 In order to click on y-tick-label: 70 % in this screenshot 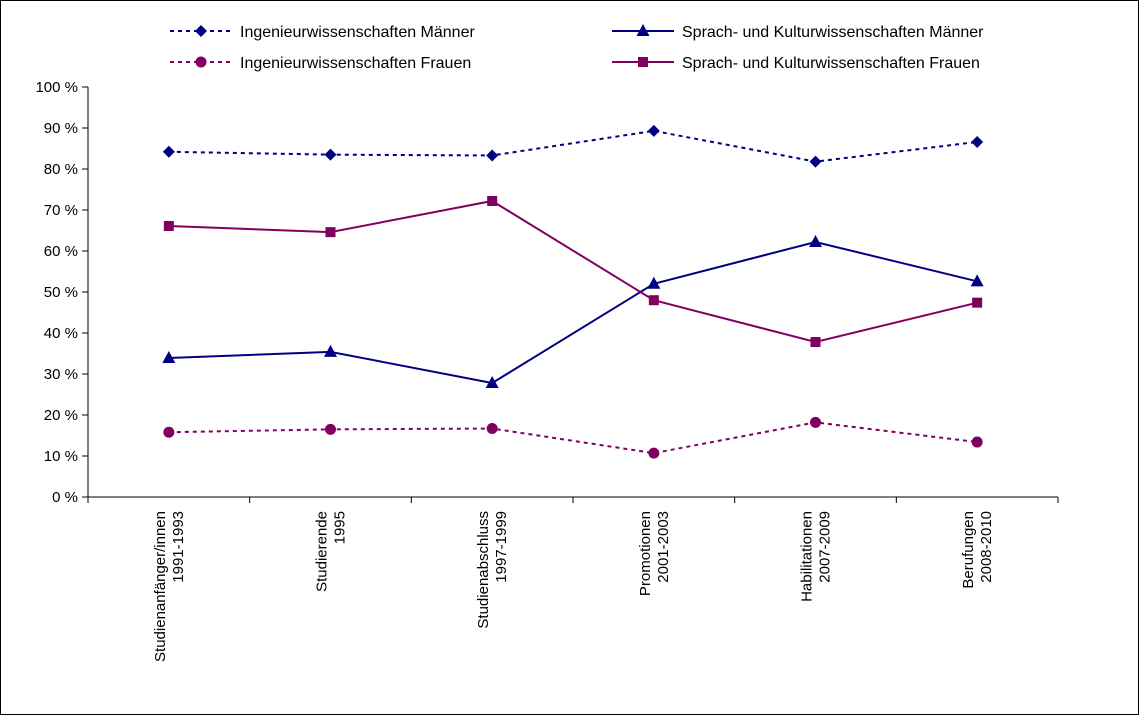, I will do `click(61, 210)`.